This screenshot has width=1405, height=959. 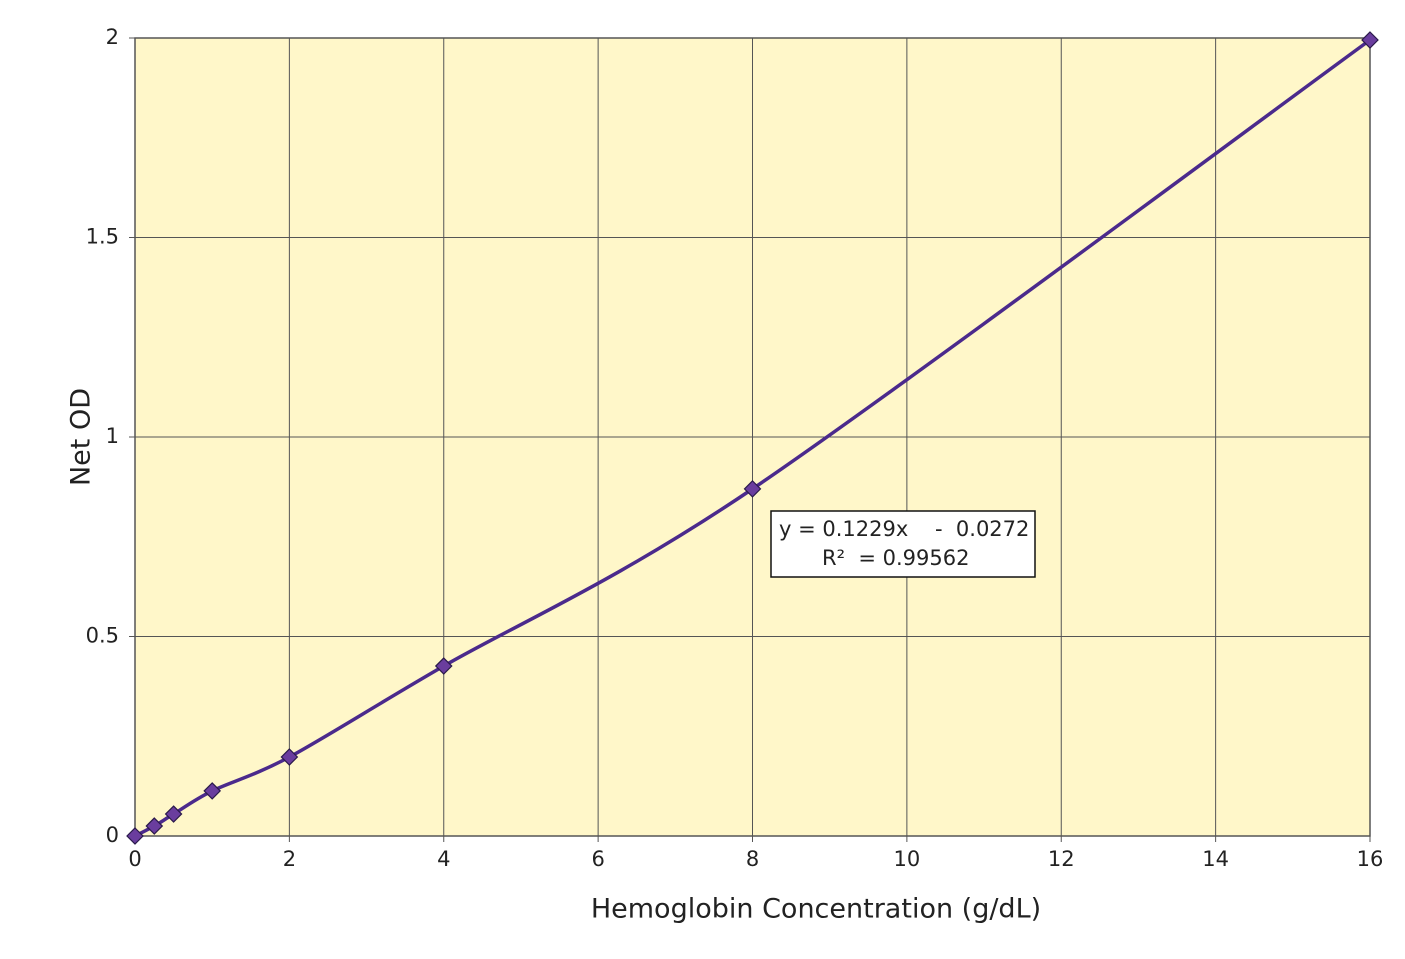 What do you see at coordinates (907, 859) in the screenshot?
I see `x-tick-label: 10` at bounding box center [907, 859].